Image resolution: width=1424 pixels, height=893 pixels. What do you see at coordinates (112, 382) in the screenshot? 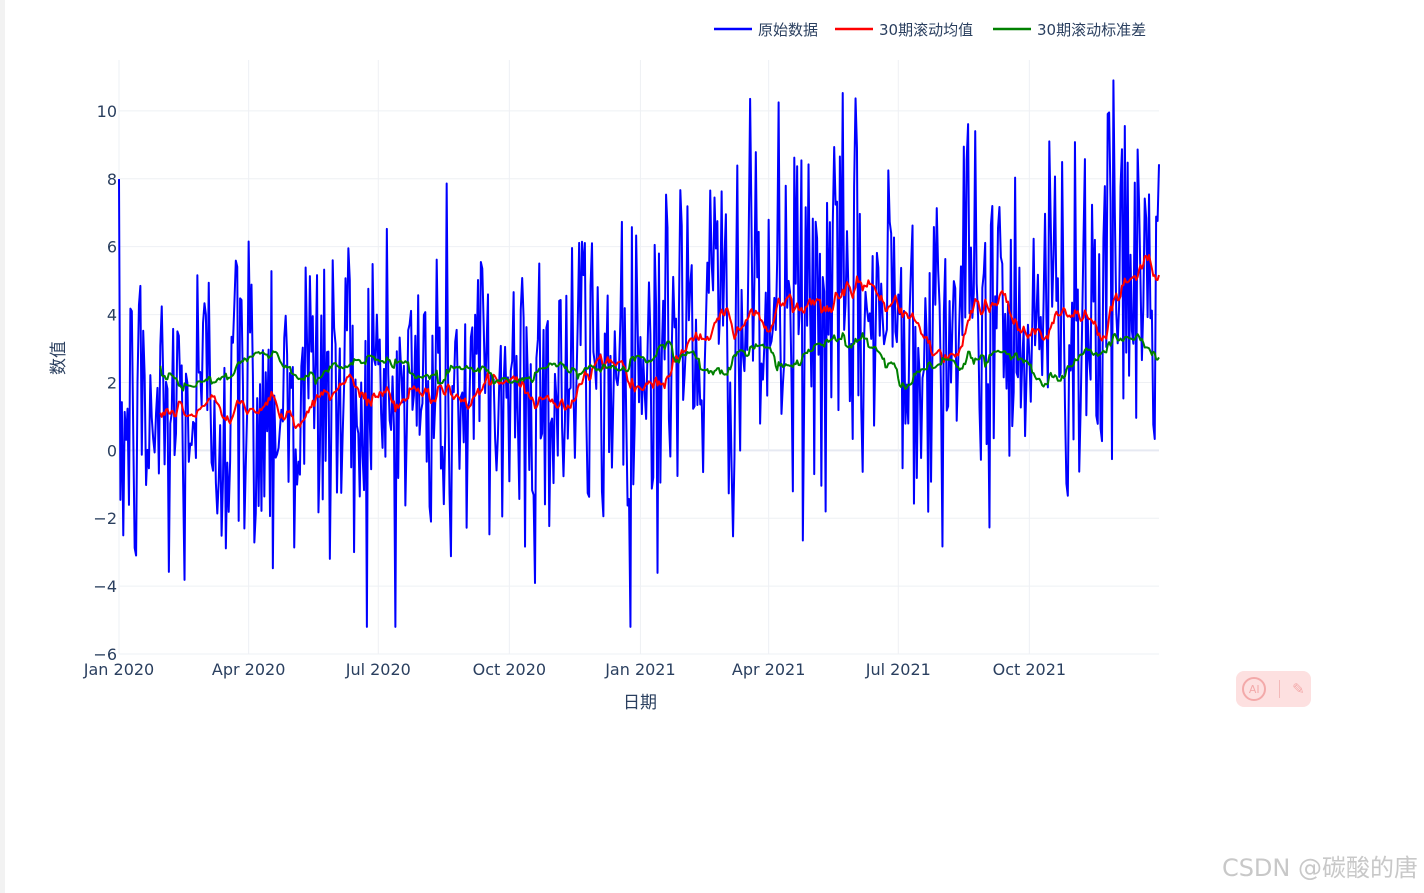
I see `y-tick-label: 2` at bounding box center [112, 382].